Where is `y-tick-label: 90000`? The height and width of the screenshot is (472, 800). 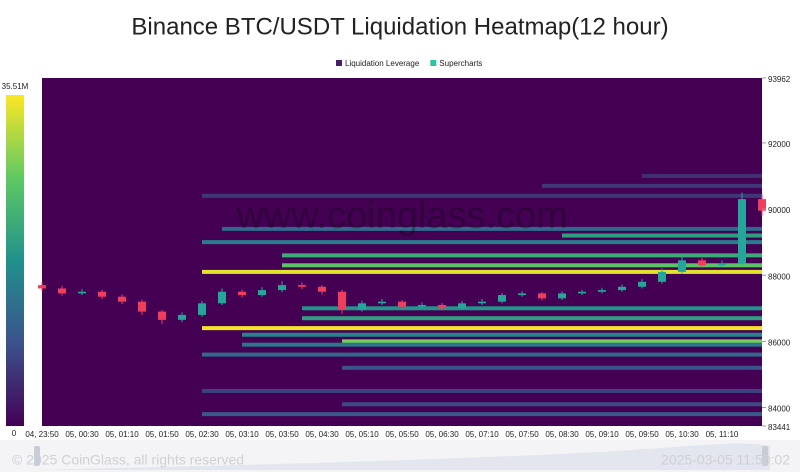 y-tick-label: 90000 is located at coordinates (779, 210).